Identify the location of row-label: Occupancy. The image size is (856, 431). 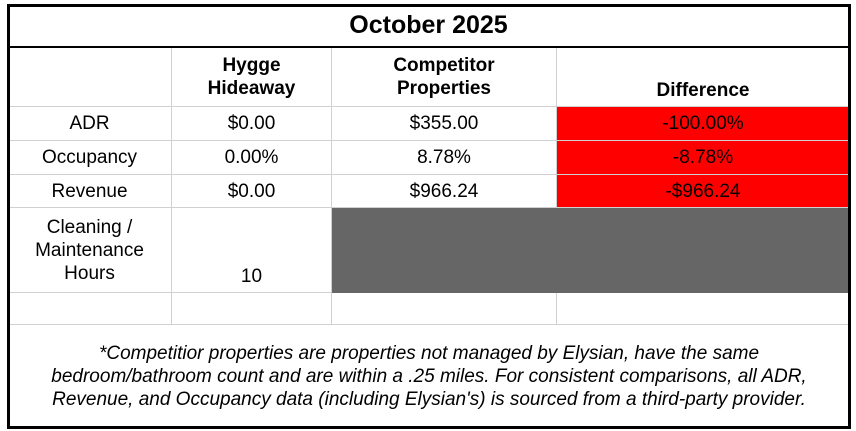
(90, 158).